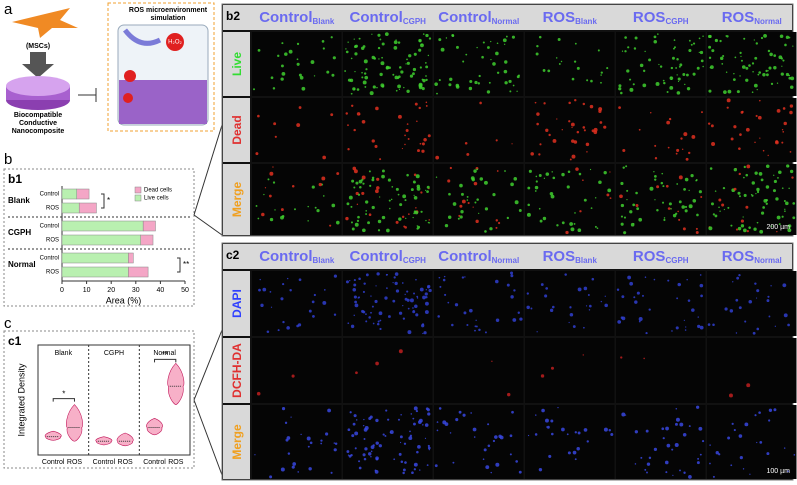 This screenshot has height=485, width=797. Describe the element at coordinates (38, 46) in the screenshot. I see `cells-label: (MSCs)` at that location.